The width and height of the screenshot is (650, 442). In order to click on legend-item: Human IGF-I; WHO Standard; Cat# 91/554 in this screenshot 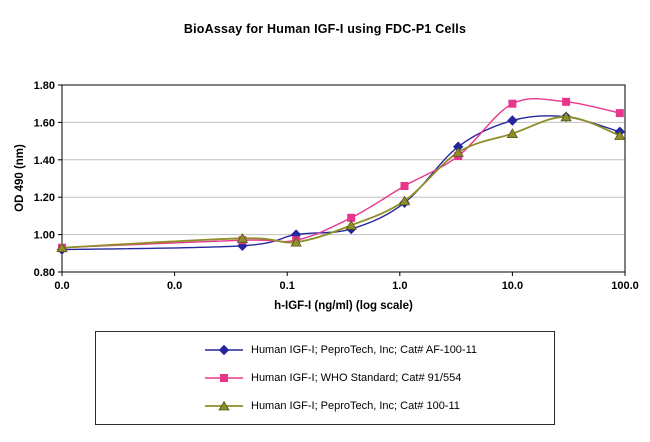, I will do `click(379, 378)`.